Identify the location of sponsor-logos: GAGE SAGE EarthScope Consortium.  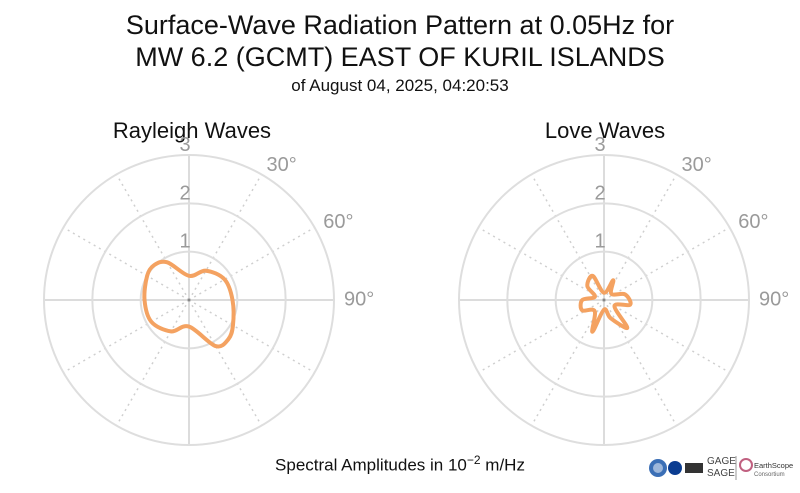
(721, 468).